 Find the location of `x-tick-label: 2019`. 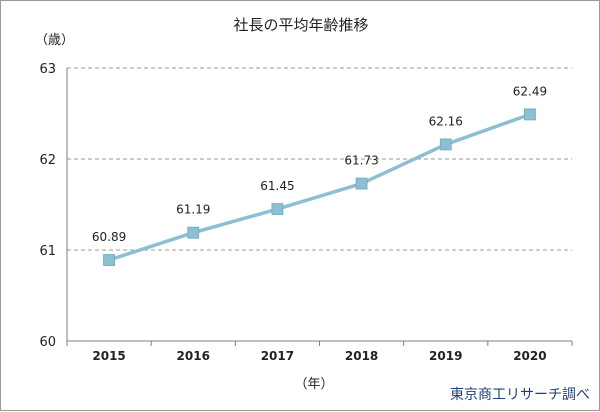

x-tick-label: 2019 is located at coordinates (445, 356).